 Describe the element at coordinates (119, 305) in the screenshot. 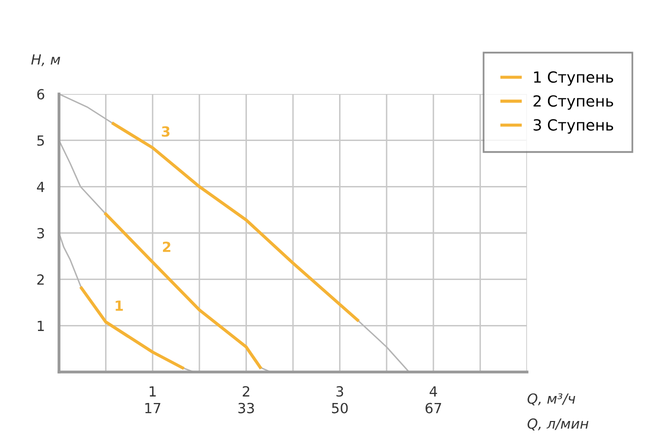

I see `annotation: 1` at that location.